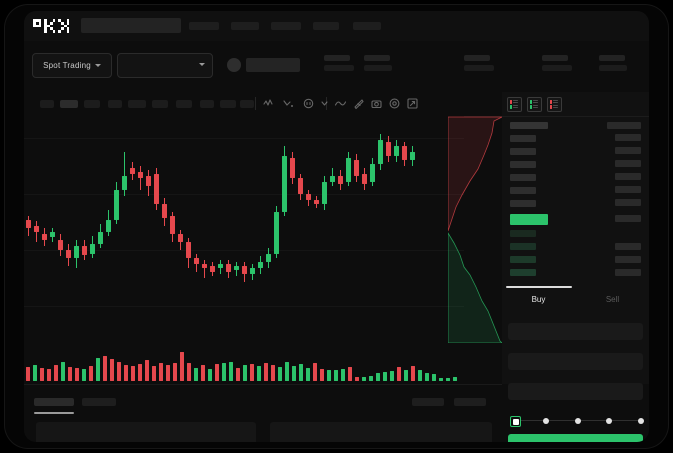 This screenshot has width=673, height=453. I want to click on market-depth-chart, so click(475, 229).